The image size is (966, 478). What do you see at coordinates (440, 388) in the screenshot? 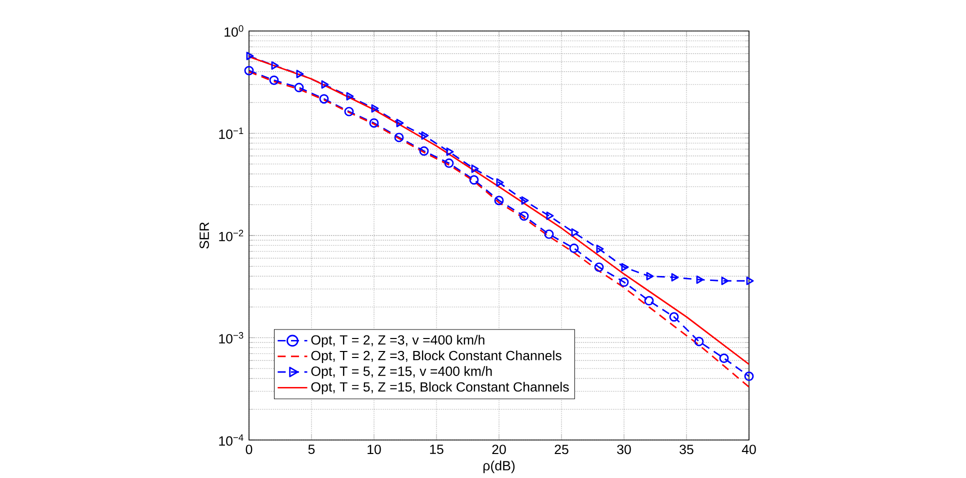
I see `legend-label: Opt, T = 5, Z =15, Block Constant Channels` at bounding box center [440, 388].